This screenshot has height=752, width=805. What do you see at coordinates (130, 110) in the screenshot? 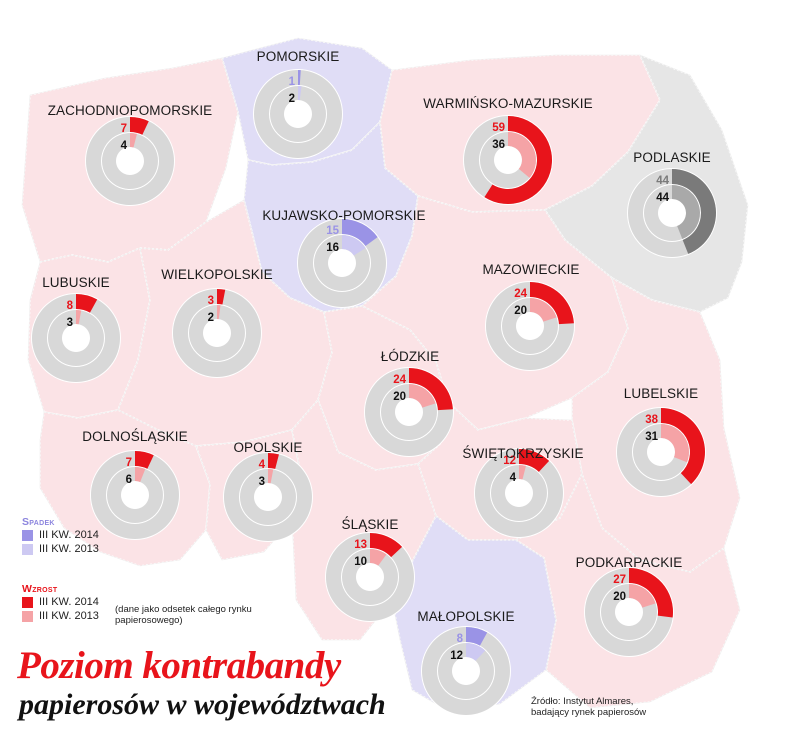
I see `region-name-zachodniopomorskie: ZACHODNIOPOMORSKIE` at bounding box center [130, 110].